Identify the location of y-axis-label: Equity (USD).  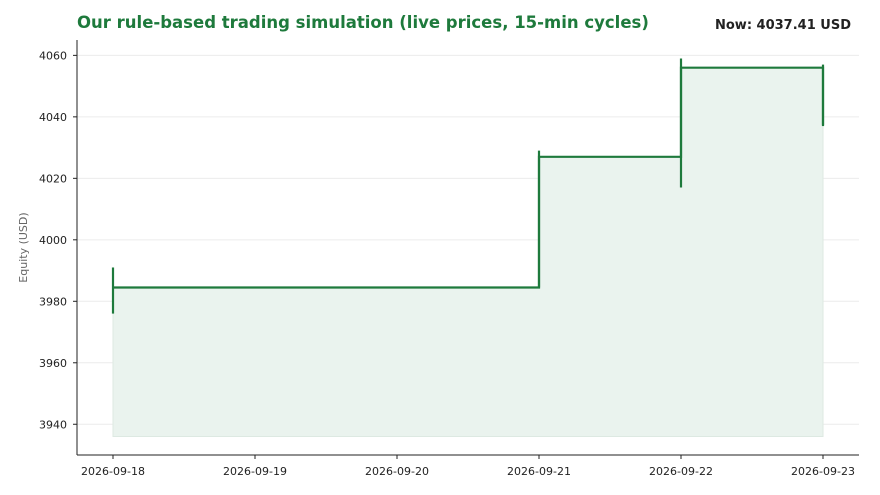
(23, 247).